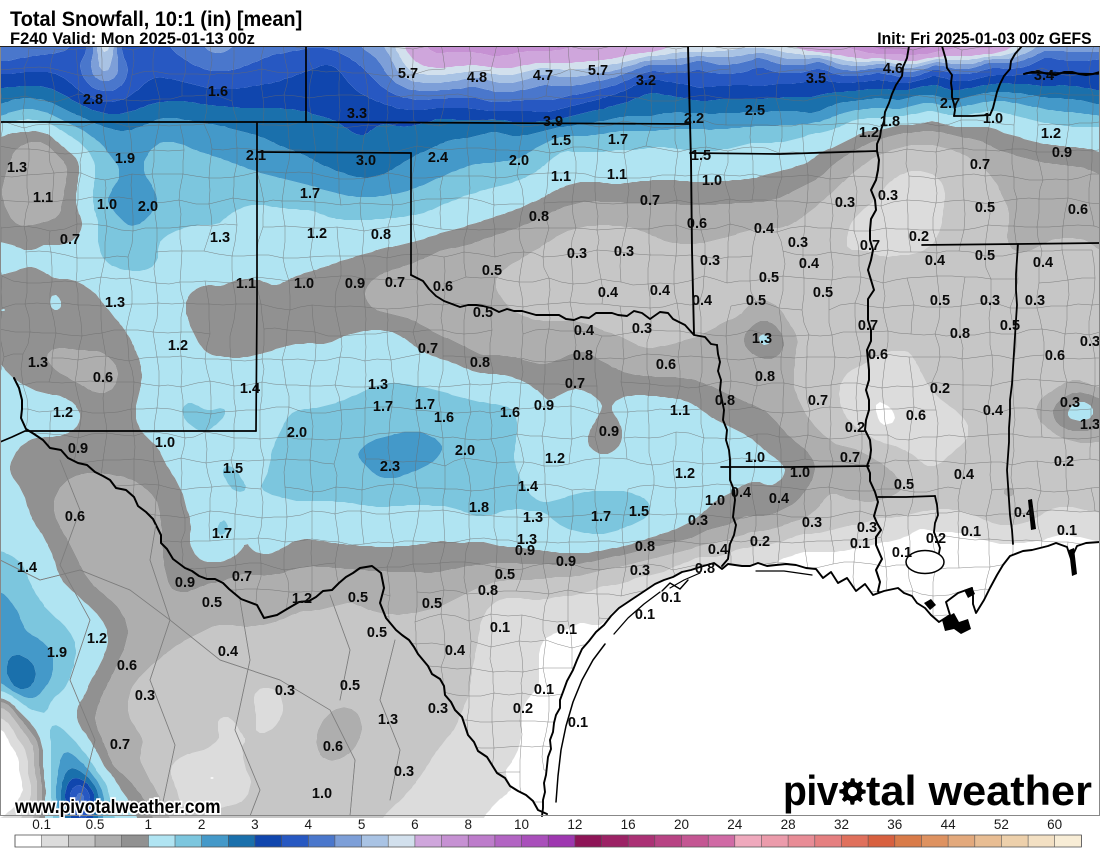 The width and height of the screenshot is (1100, 850). Describe the element at coordinates (811, 791) in the screenshot. I see `svg-text: piv` at that location.